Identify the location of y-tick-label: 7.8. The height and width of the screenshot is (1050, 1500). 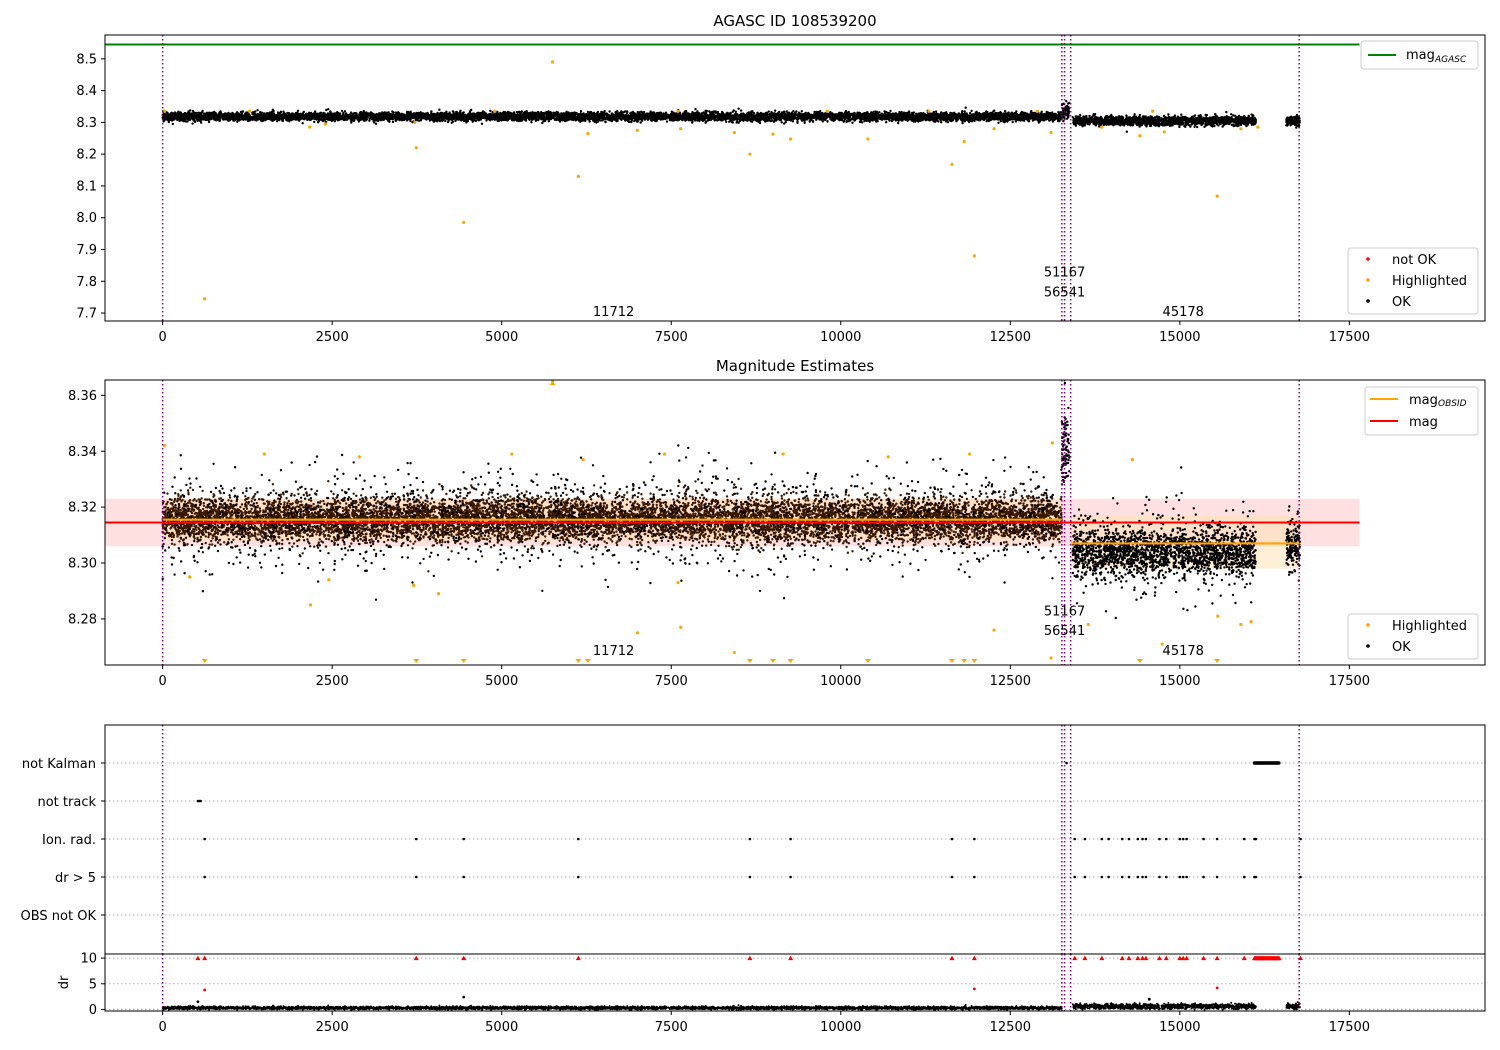
(86, 282).